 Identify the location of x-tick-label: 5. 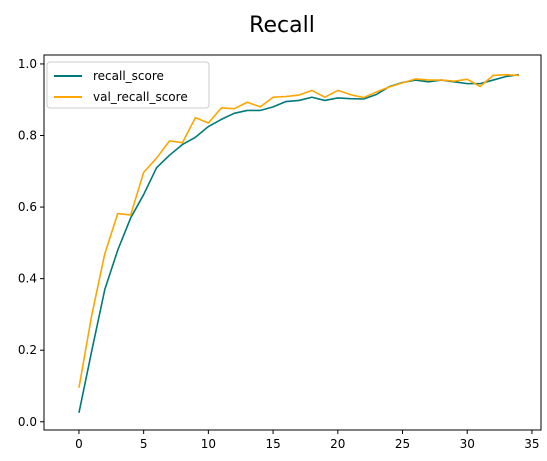
(144, 444).